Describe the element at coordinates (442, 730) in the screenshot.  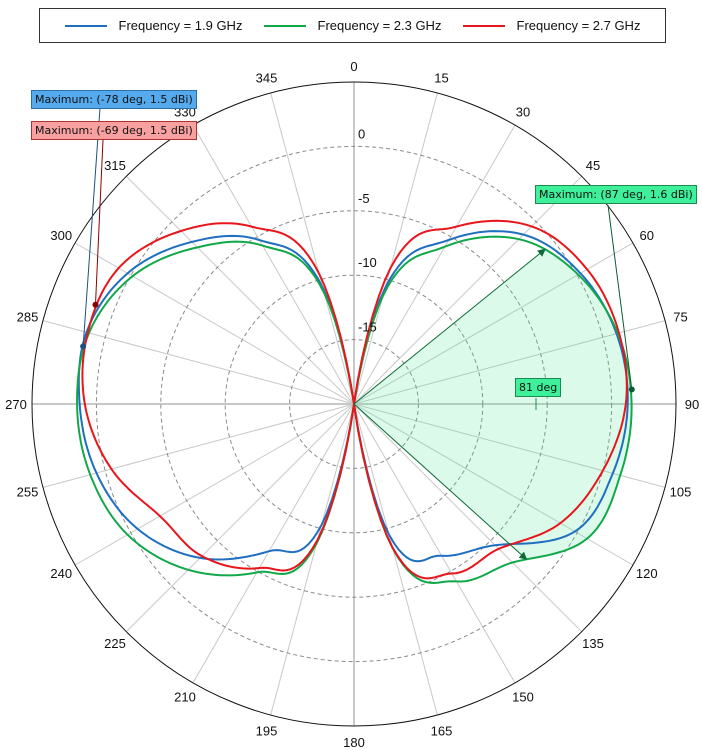
I see `angle-tick-label: 165` at that location.